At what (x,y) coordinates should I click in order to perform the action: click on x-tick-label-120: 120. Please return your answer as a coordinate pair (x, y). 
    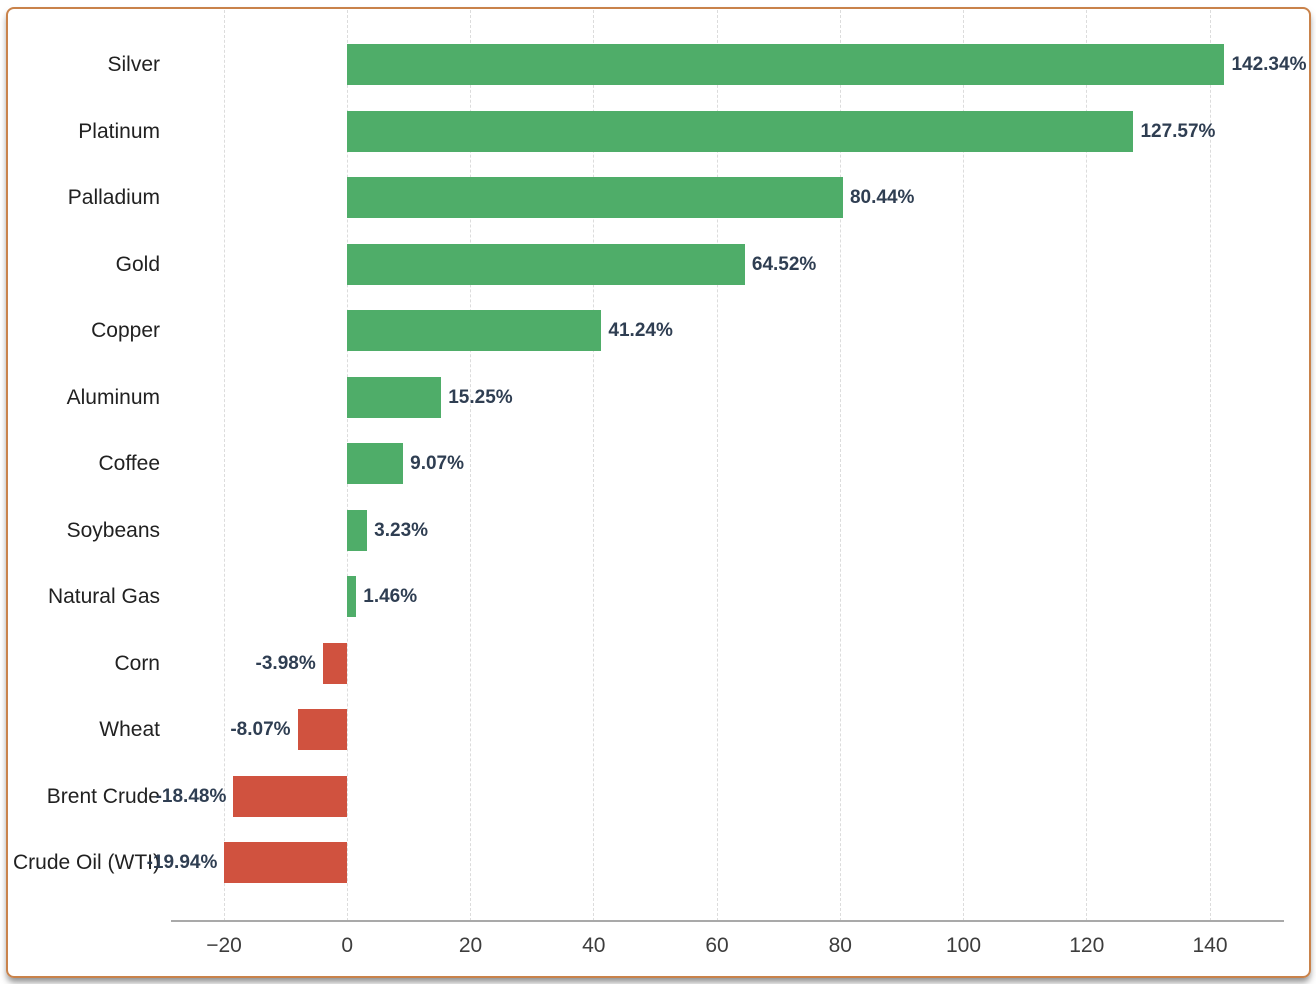
    Looking at the image, I should click on (1087, 945).